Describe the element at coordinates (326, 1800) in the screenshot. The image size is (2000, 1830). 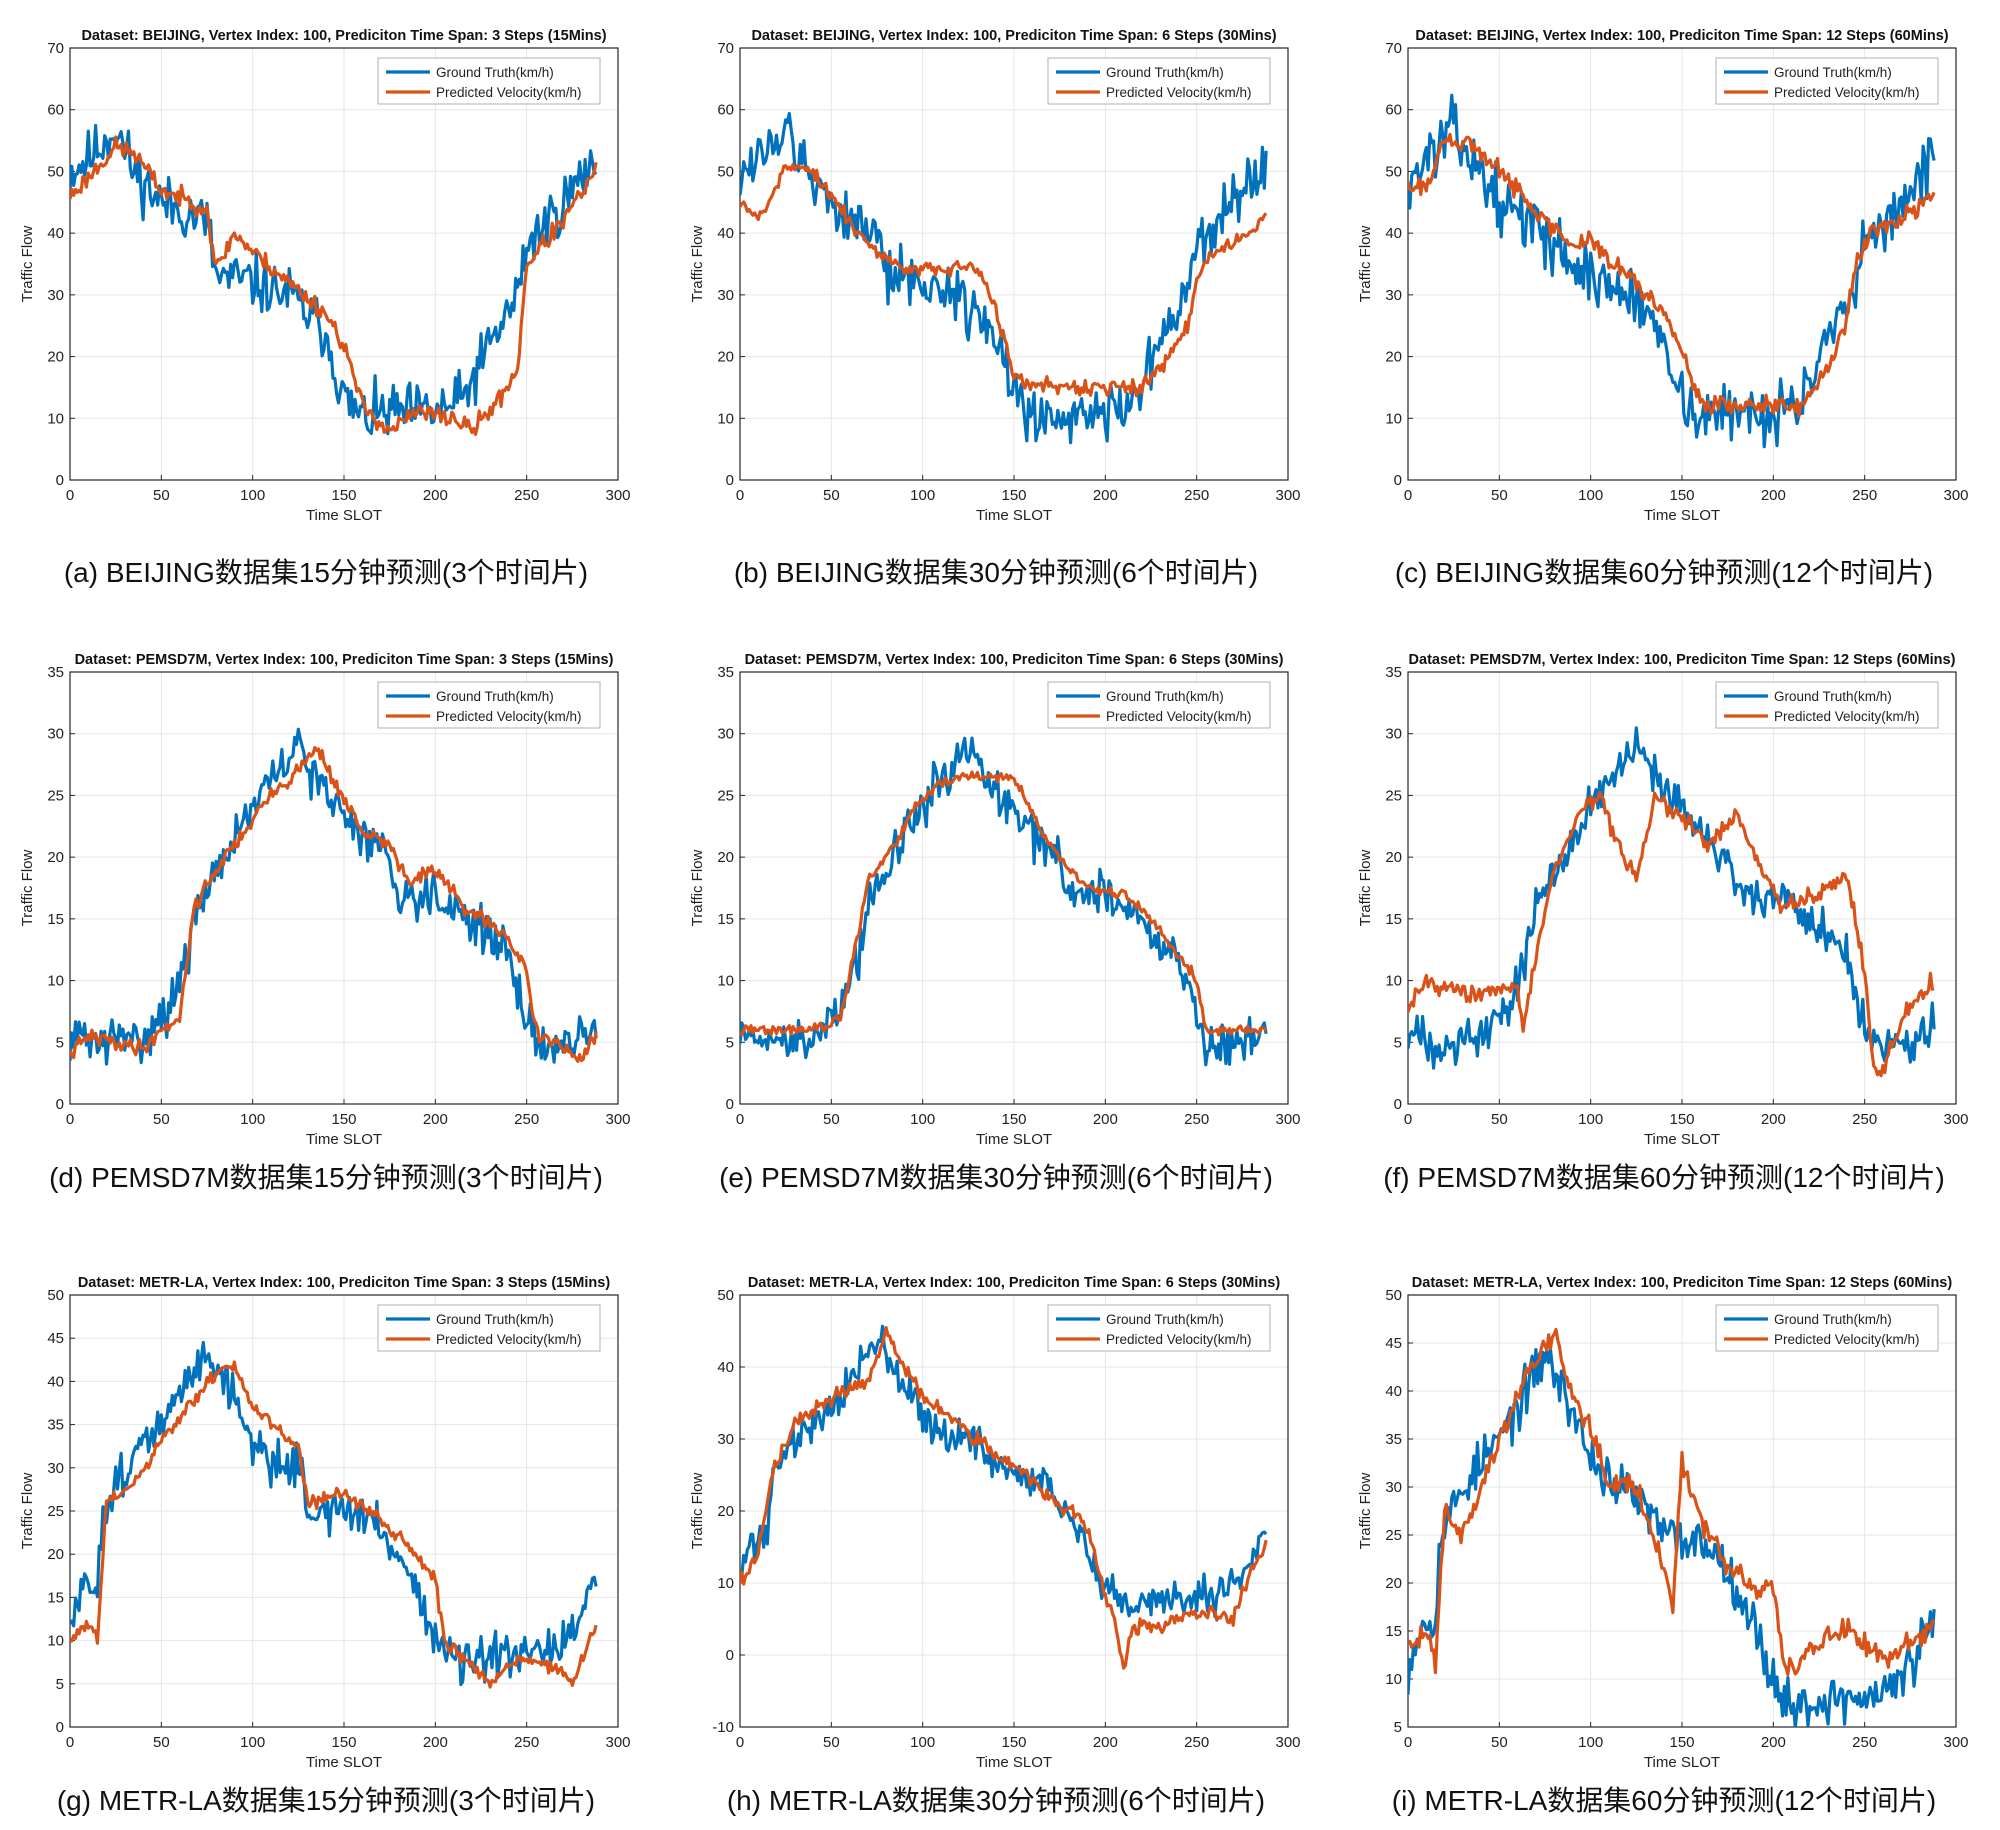
I see `figure-caption: (g) METR-LA数据集15分钟预测(3个时间片)` at that location.